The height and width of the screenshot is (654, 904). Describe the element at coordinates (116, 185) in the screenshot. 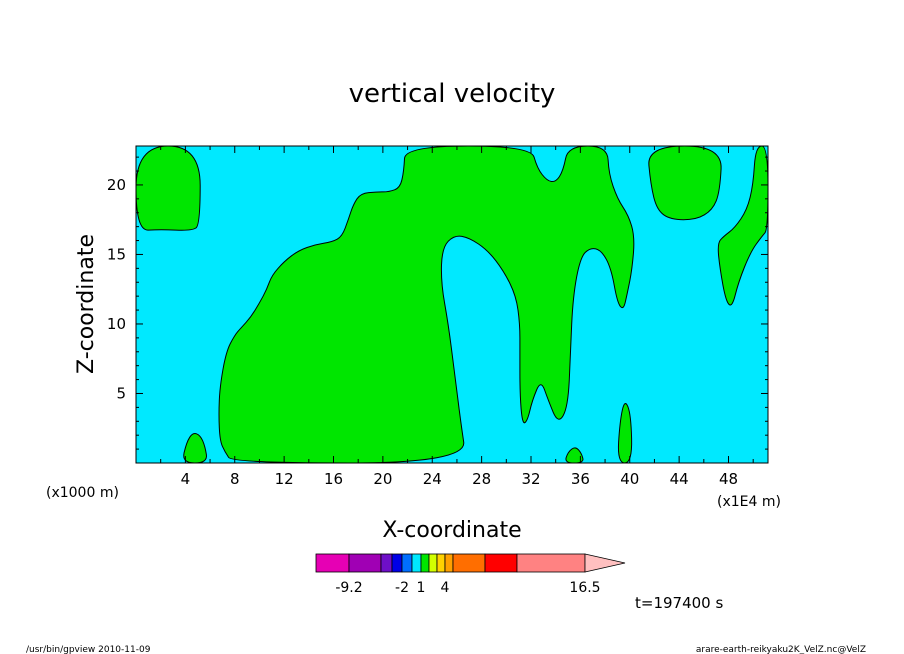

I see `y-tick-label: 20` at that location.